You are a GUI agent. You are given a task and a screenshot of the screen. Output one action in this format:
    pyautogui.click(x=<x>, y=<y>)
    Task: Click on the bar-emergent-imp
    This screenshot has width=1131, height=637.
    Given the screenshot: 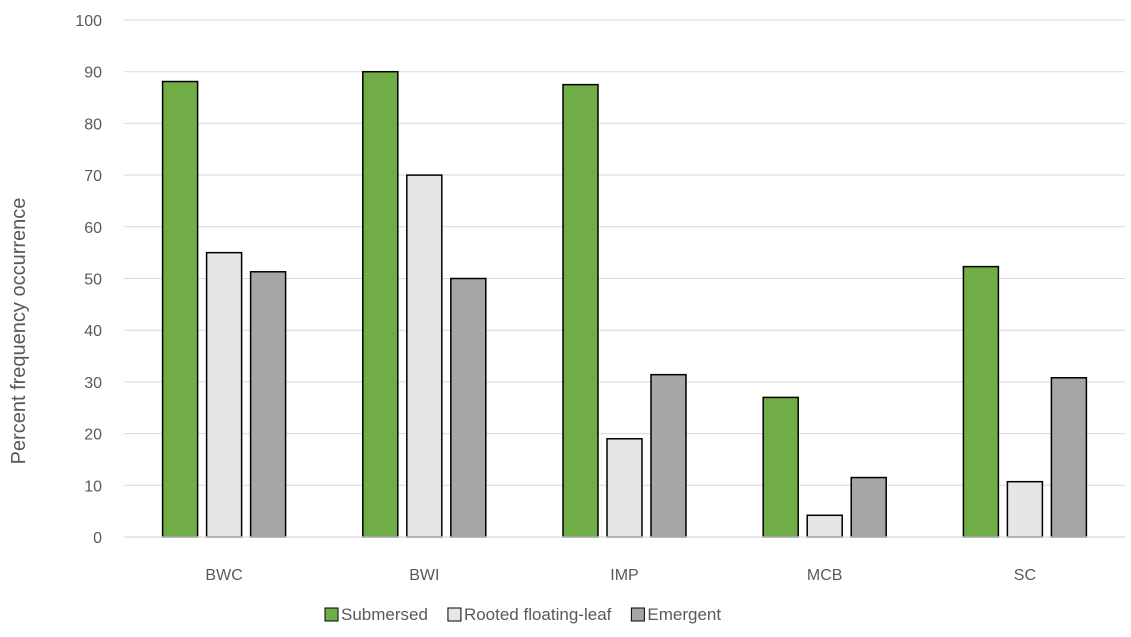 What is the action you would take?
    pyautogui.click(x=668, y=455)
    